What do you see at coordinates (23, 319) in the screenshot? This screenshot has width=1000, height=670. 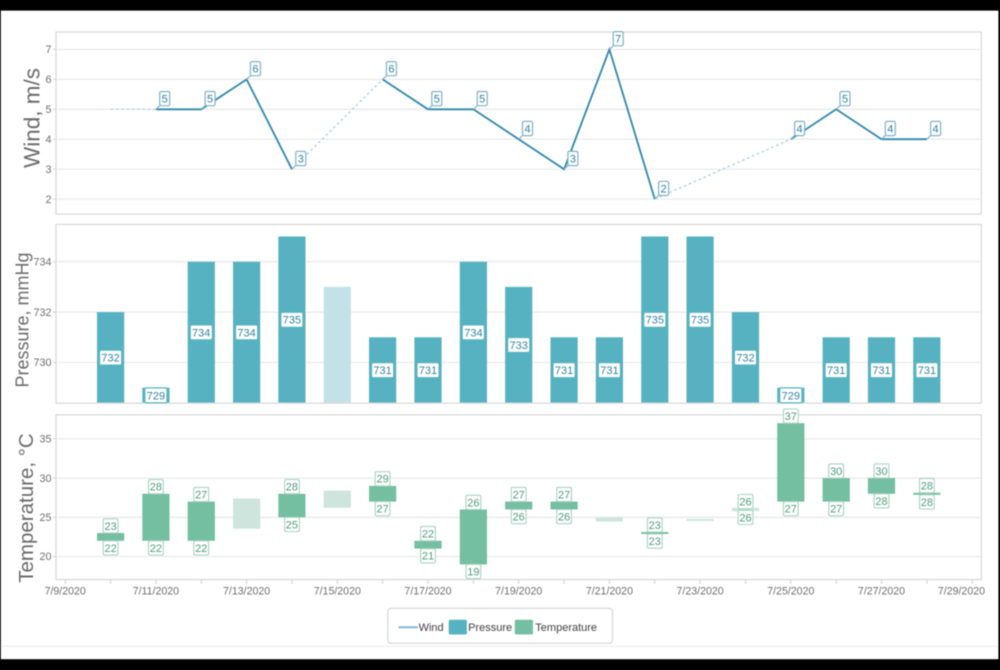 I see `svg-text: Pressure, mmHg` at bounding box center [23, 319].